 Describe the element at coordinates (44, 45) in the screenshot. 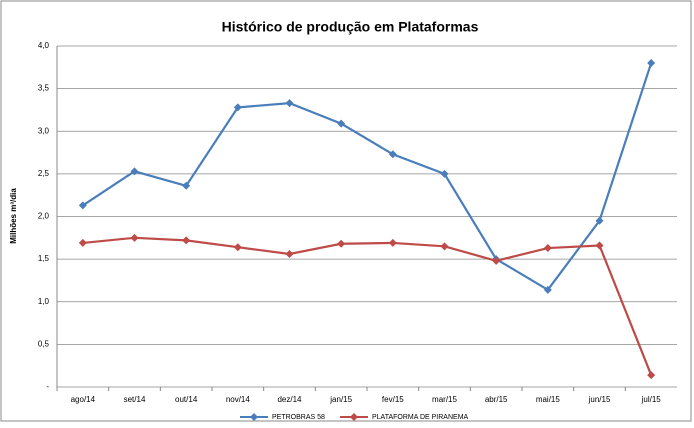

I see `y-tick-label: 4,0` at that location.